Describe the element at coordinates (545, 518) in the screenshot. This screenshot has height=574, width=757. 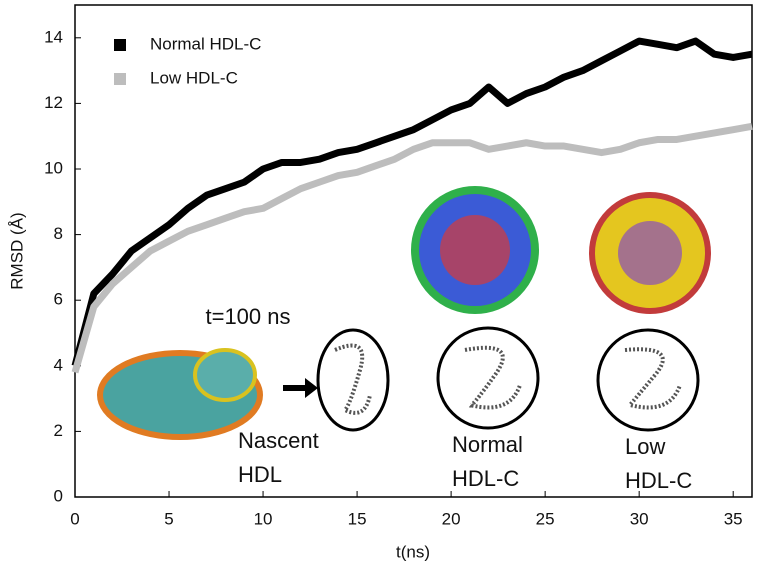
I see `x-tick-label: 25` at that location.